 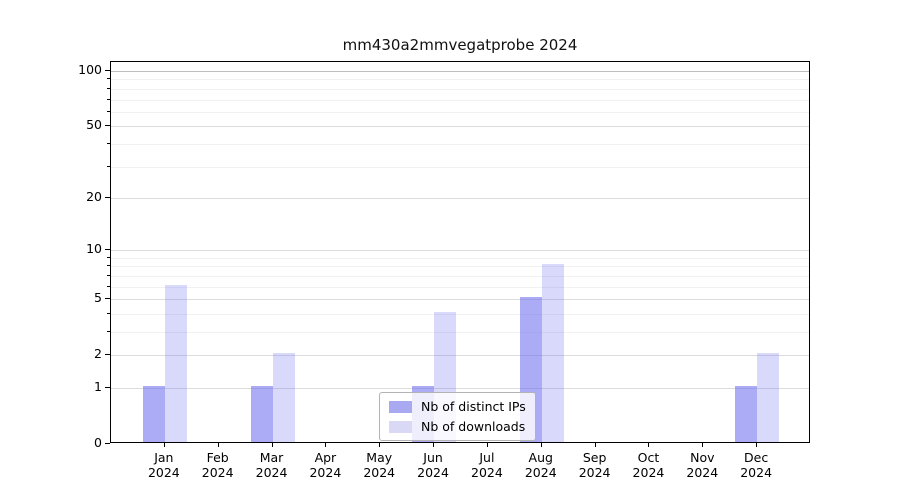 What do you see at coordinates (457, 416) in the screenshot?
I see `legend: Nb of distinct IPs Nb of downloads` at bounding box center [457, 416].